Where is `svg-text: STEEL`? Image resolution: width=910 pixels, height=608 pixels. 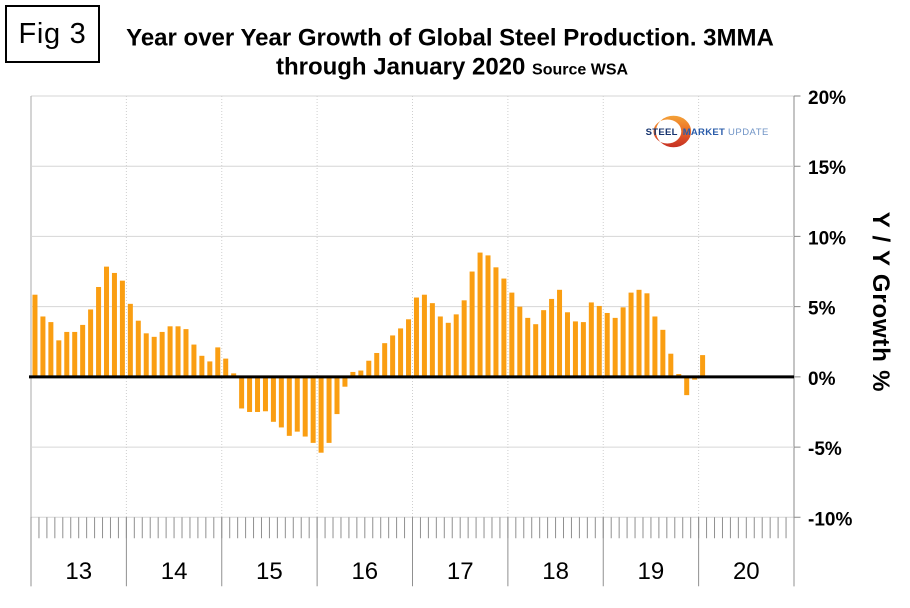
svg-text: STEEL is located at coordinates (662, 132).